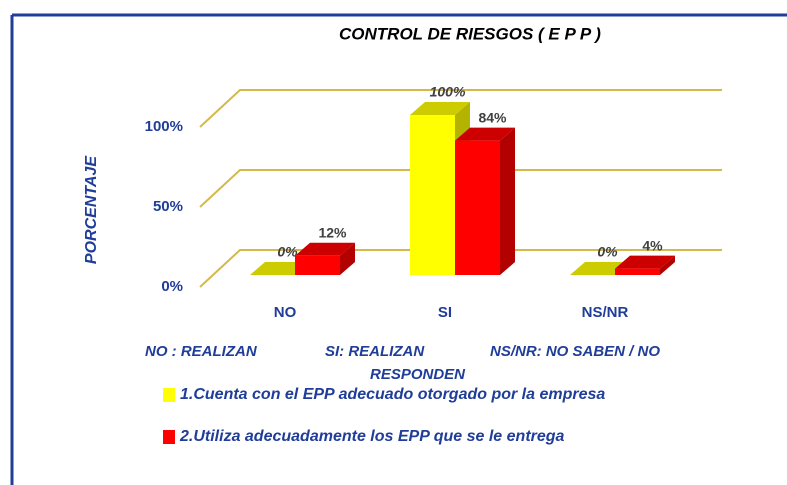 The height and width of the screenshot is (485, 787). Describe the element at coordinates (201, 351) in the screenshot. I see `annotation: NO : REALIZAN` at that location.